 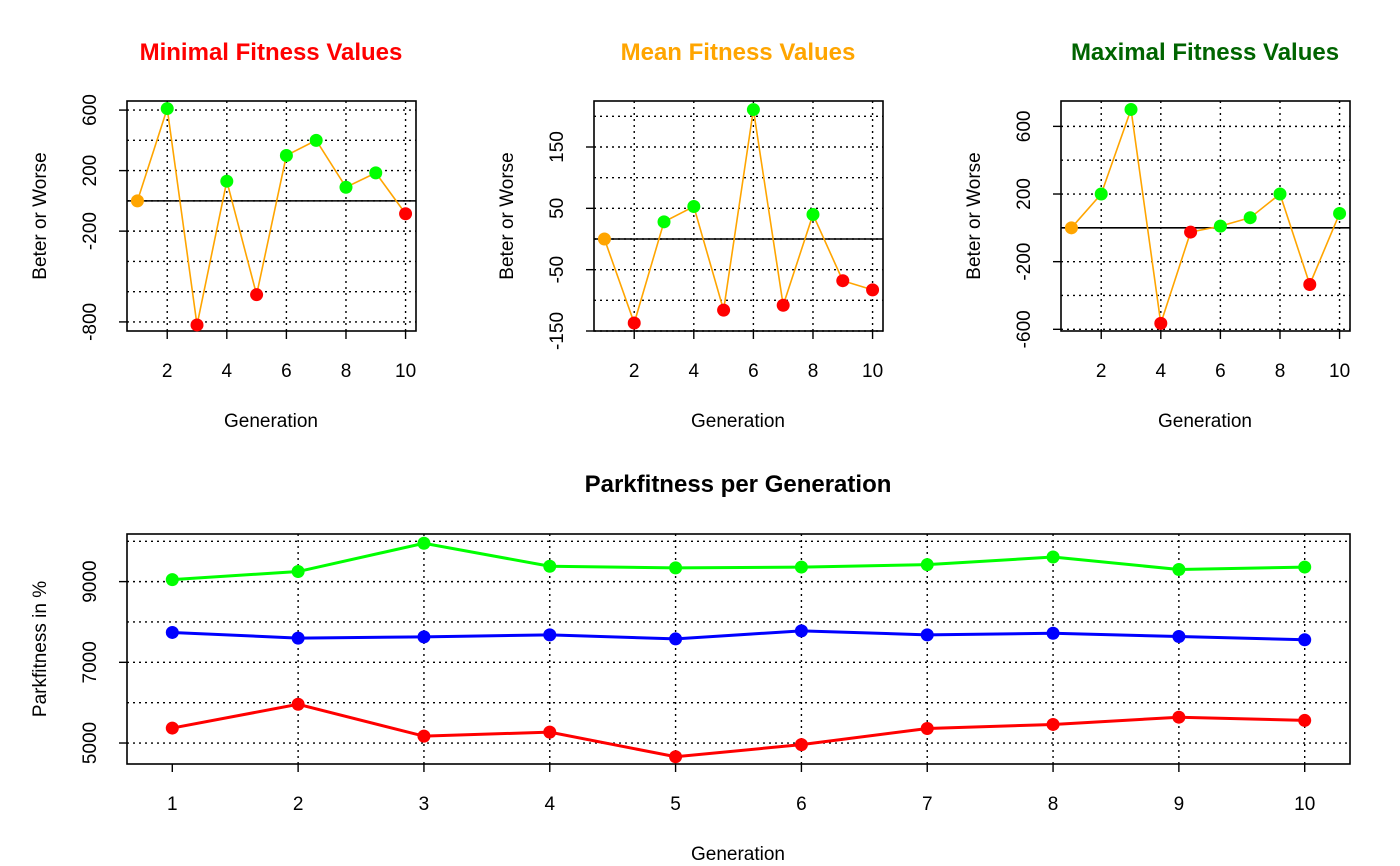 I want to click on maximal-y-axis: -600 -200 200 600, so click(x=1037, y=229).